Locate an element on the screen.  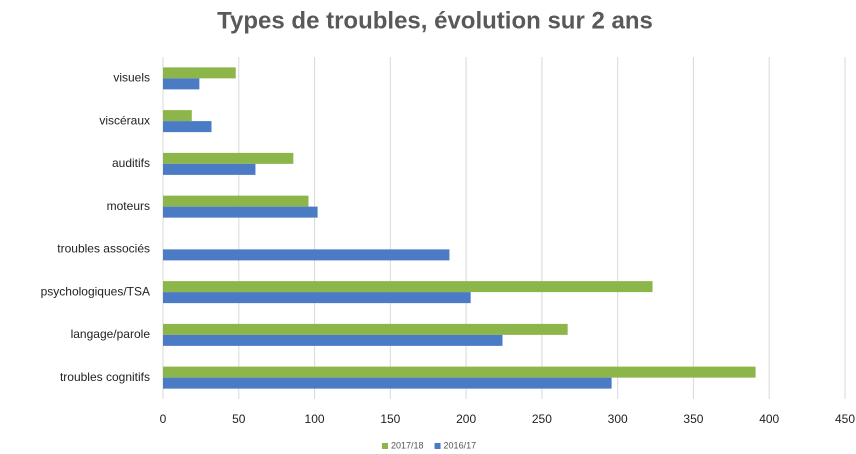
x-tick-label: 250 is located at coordinates (542, 419).